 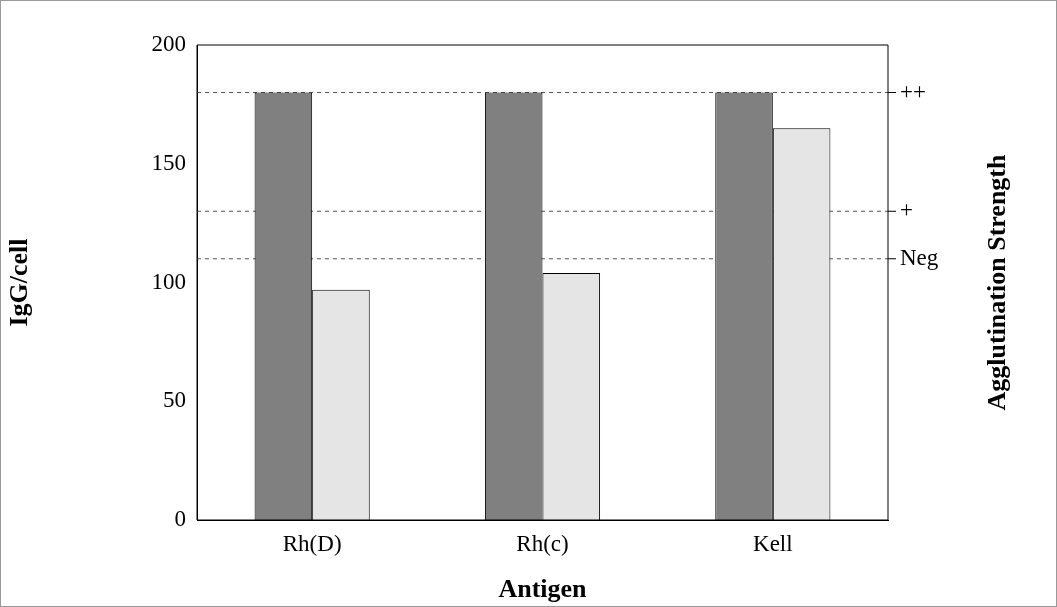 I want to click on y-tick-label: 100, so click(x=168, y=281).